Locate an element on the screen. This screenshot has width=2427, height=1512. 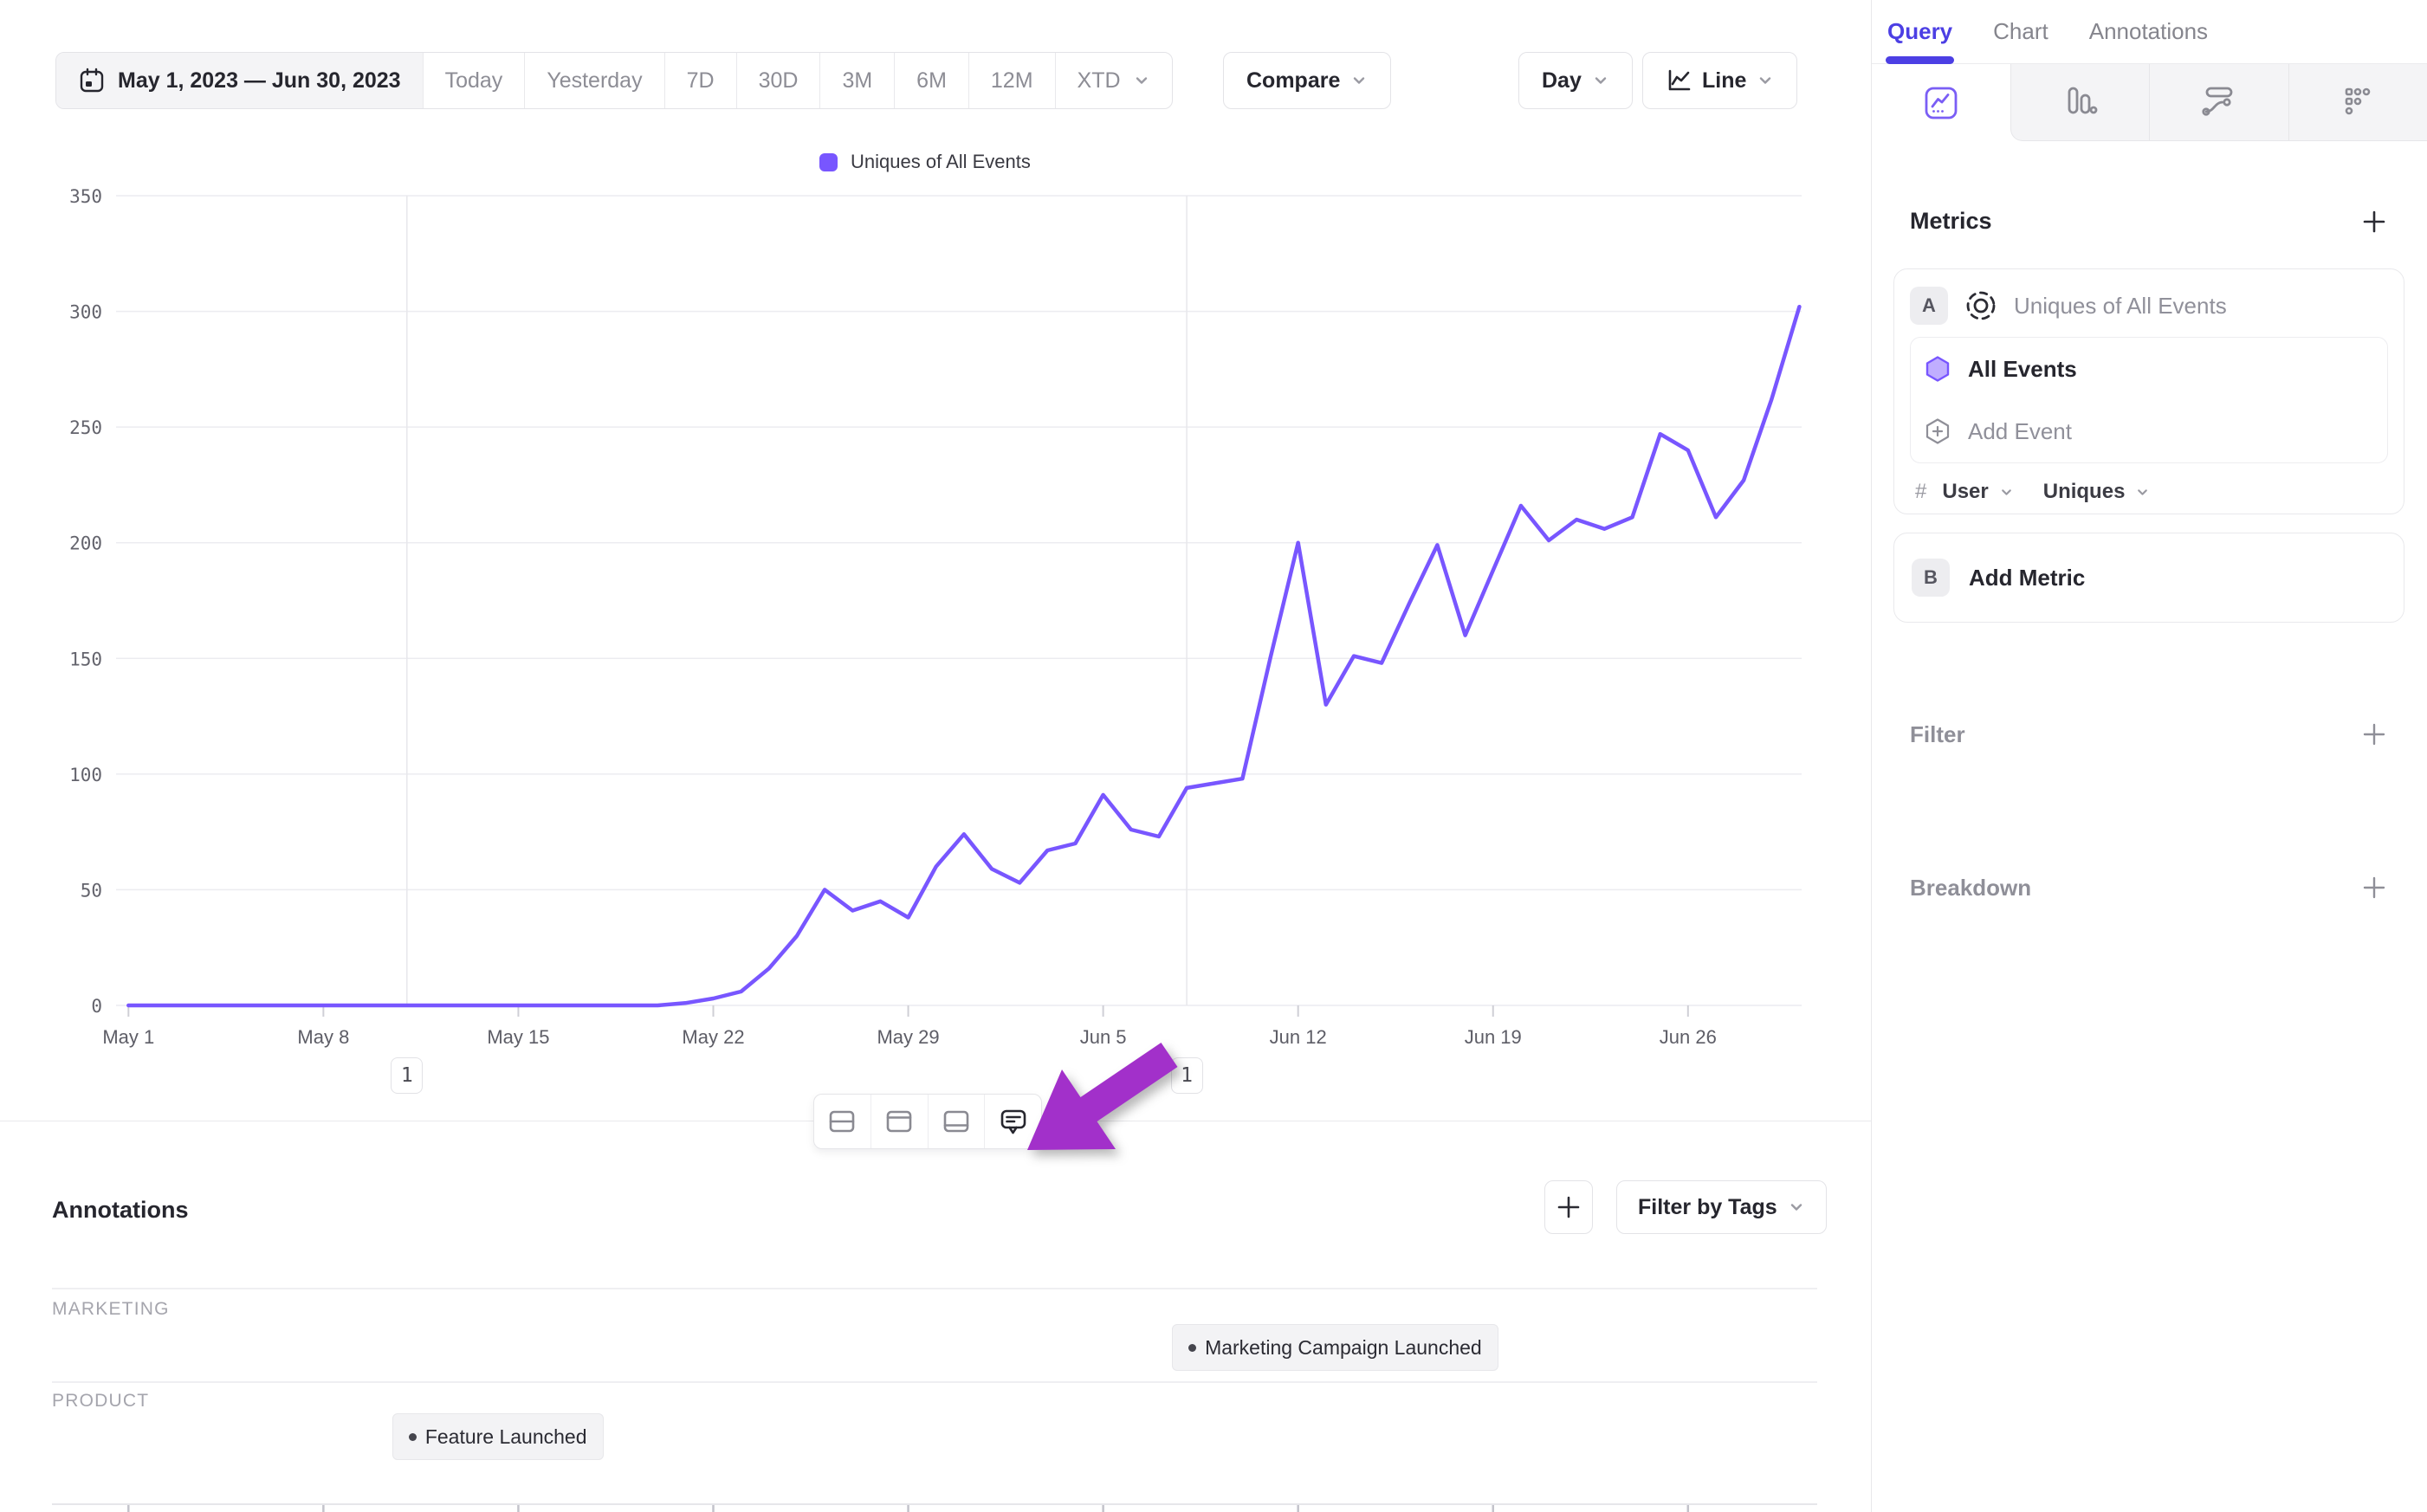
annotations-toggle-button is located at coordinates (1012, 1121).